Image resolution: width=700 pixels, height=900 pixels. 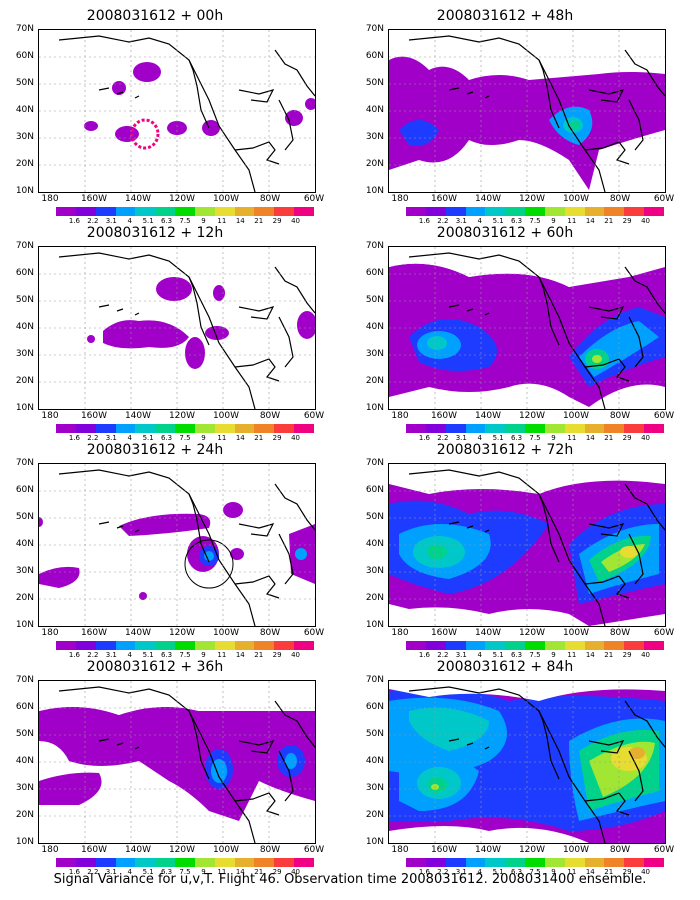 I want to click on latitude-label: 40N, so click(x=24, y=761).